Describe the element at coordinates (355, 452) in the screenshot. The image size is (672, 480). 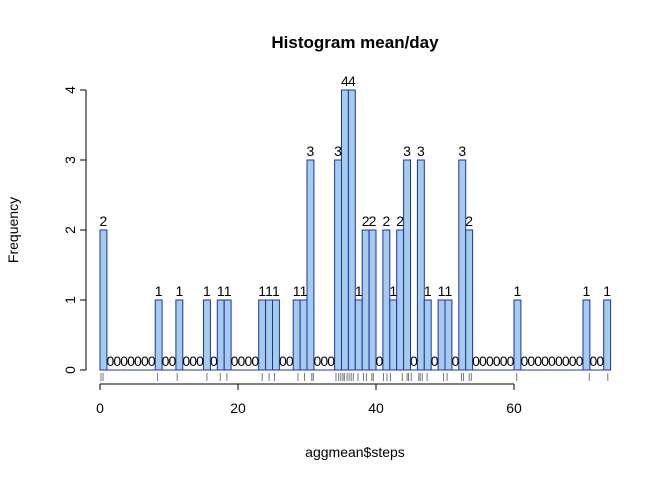
I see `x-axis-label: aggmean$steps` at that location.